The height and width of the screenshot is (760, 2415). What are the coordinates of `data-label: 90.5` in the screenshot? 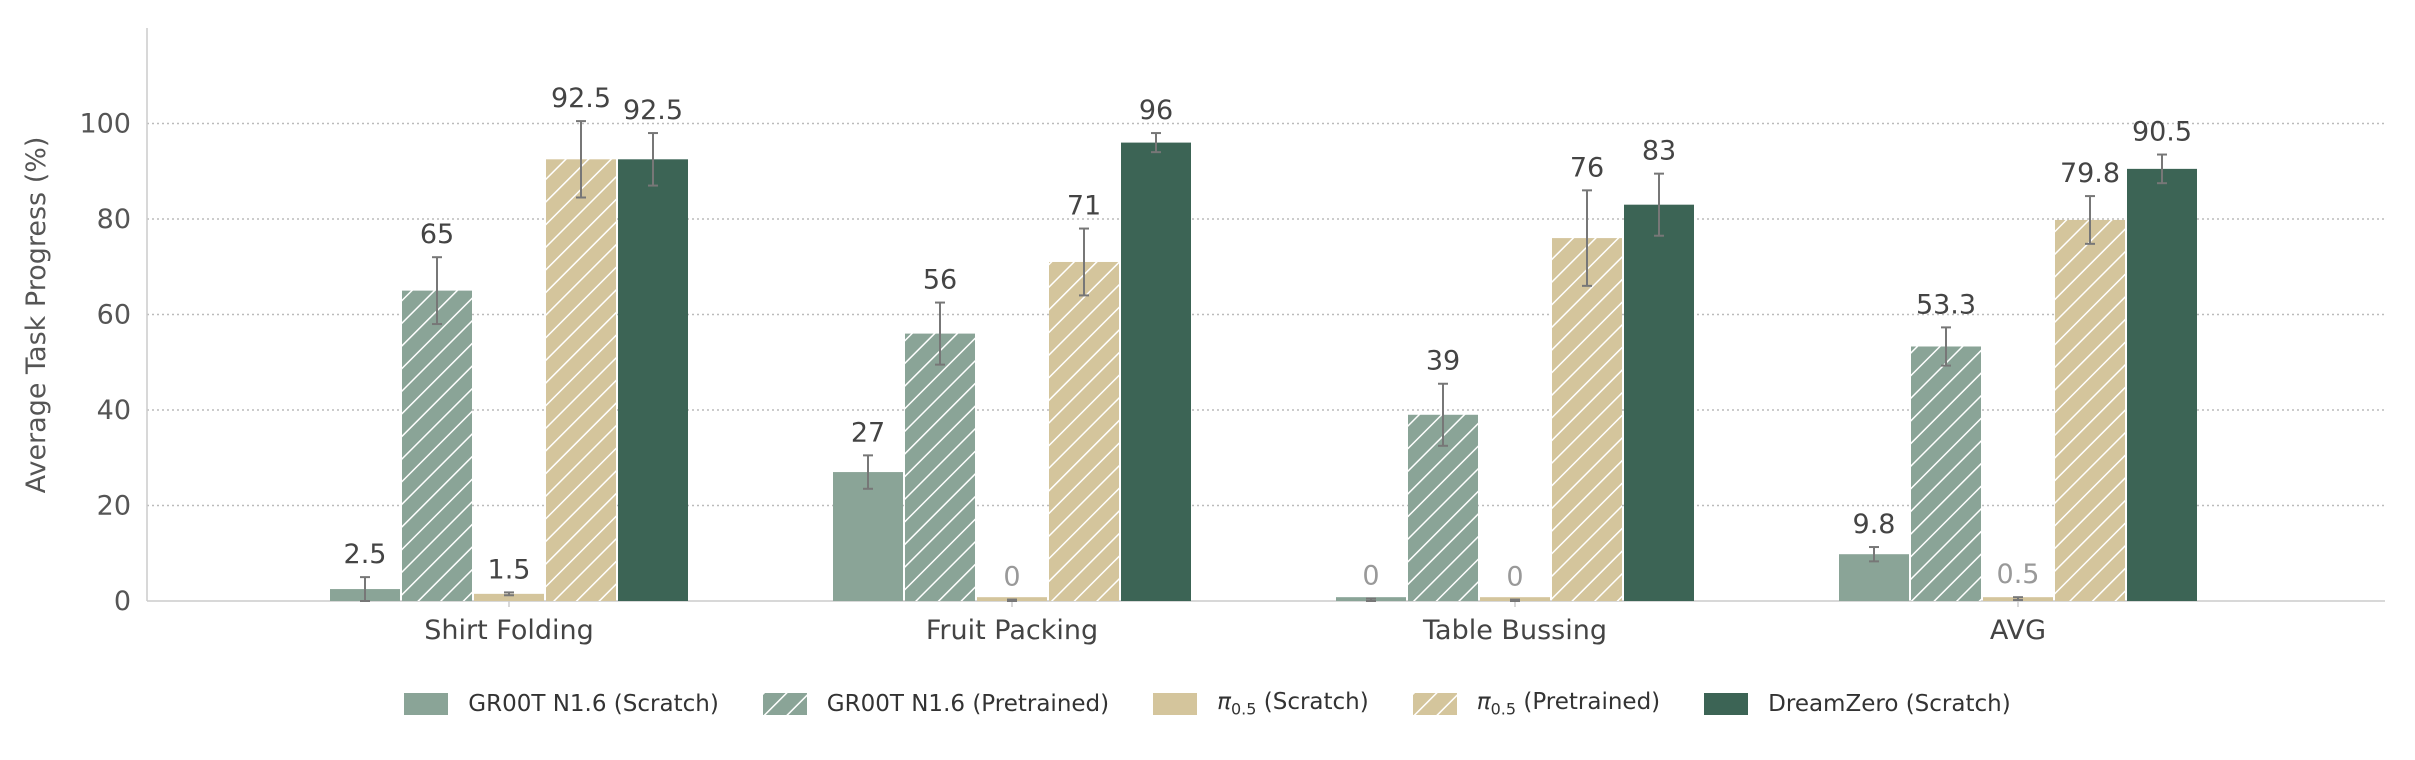 It's located at (2162, 132).